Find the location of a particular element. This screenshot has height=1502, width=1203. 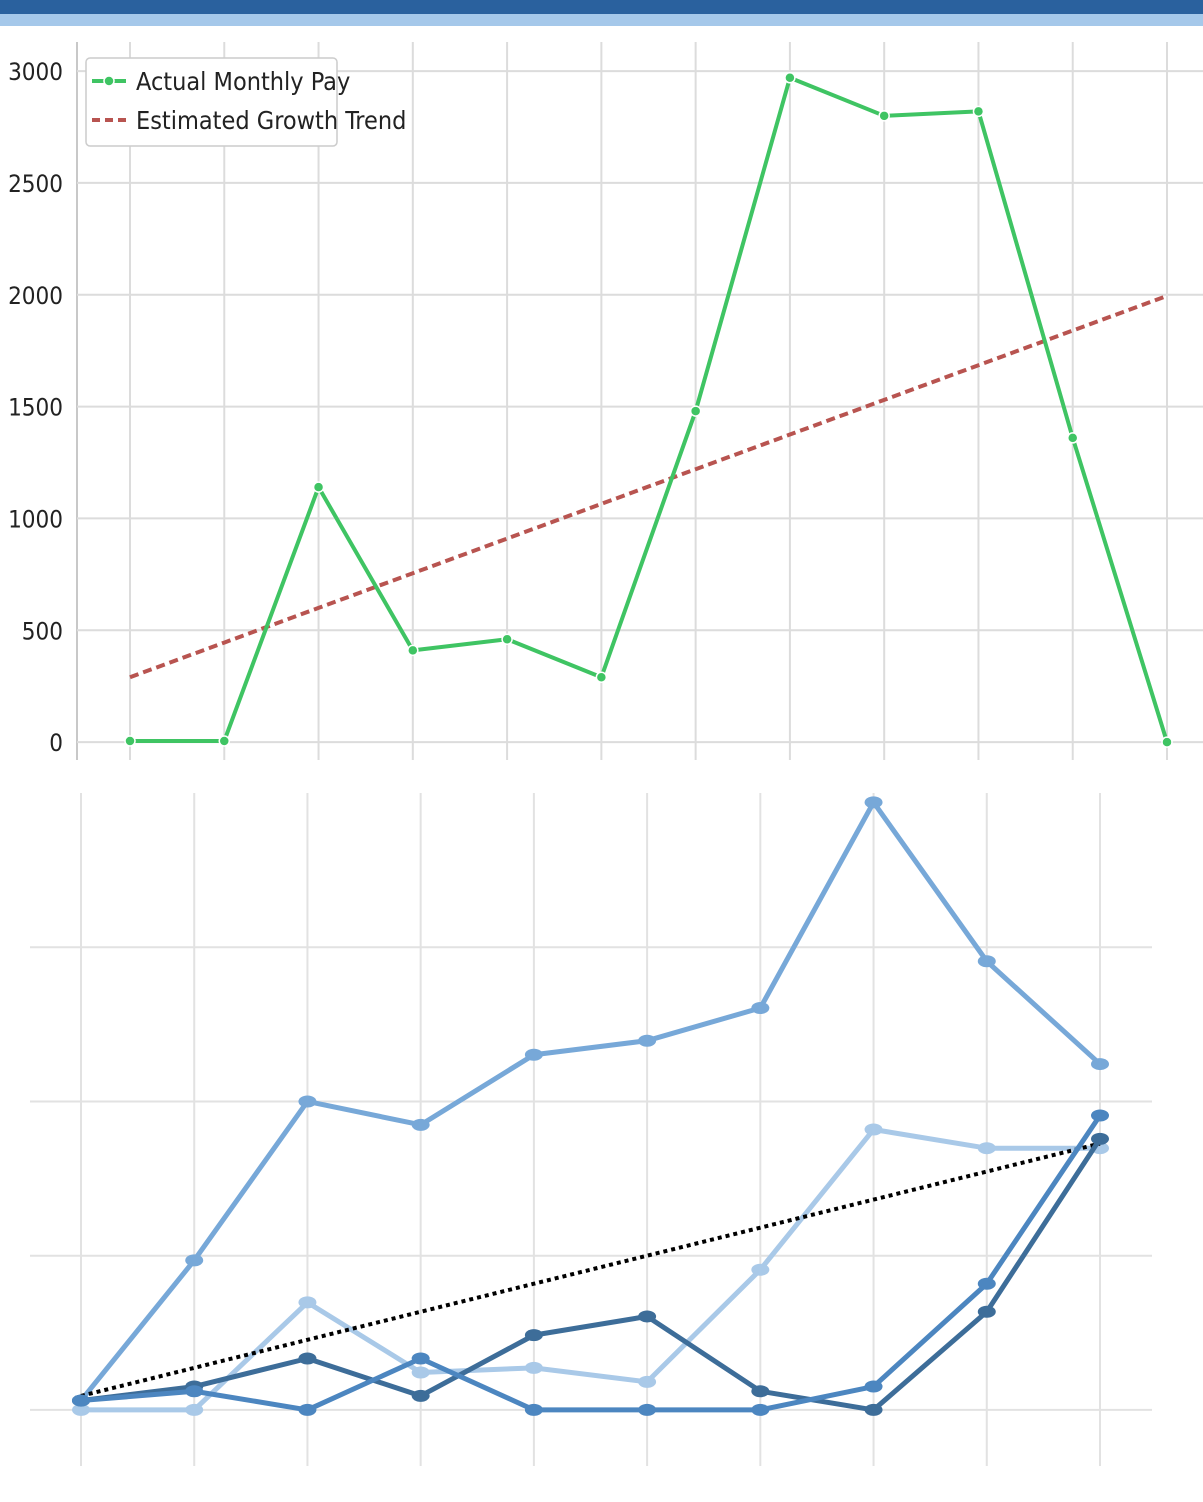

y-tick-label: 1000 is located at coordinates (35, 519).